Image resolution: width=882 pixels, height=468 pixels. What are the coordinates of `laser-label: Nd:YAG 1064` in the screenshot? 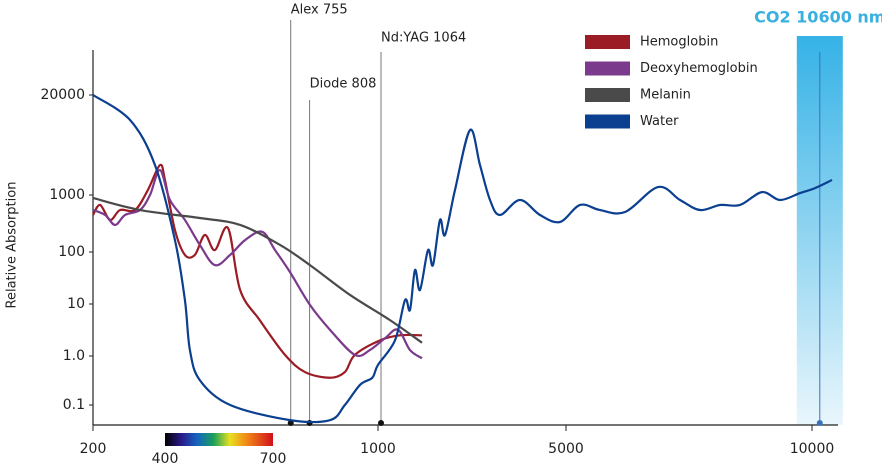 It's located at (423, 38).